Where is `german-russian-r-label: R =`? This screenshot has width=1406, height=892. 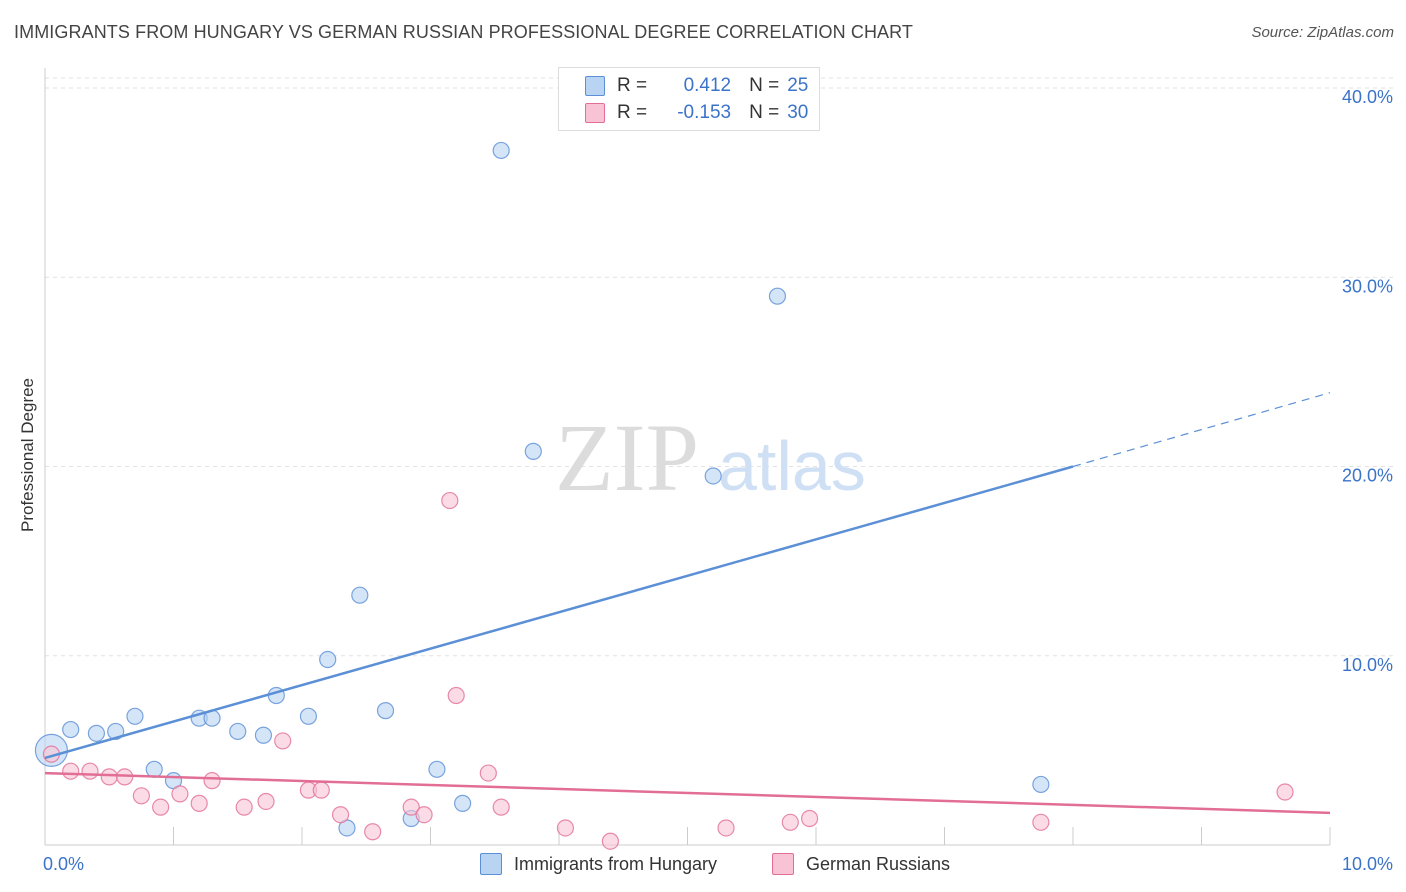 german-russian-r-label: R = is located at coordinates (632, 112).